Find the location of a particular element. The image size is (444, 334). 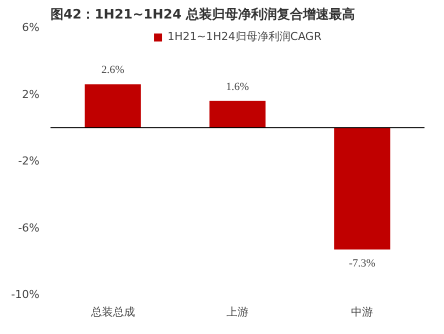

x-tick-label: 上游 is located at coordinates (237, 312).